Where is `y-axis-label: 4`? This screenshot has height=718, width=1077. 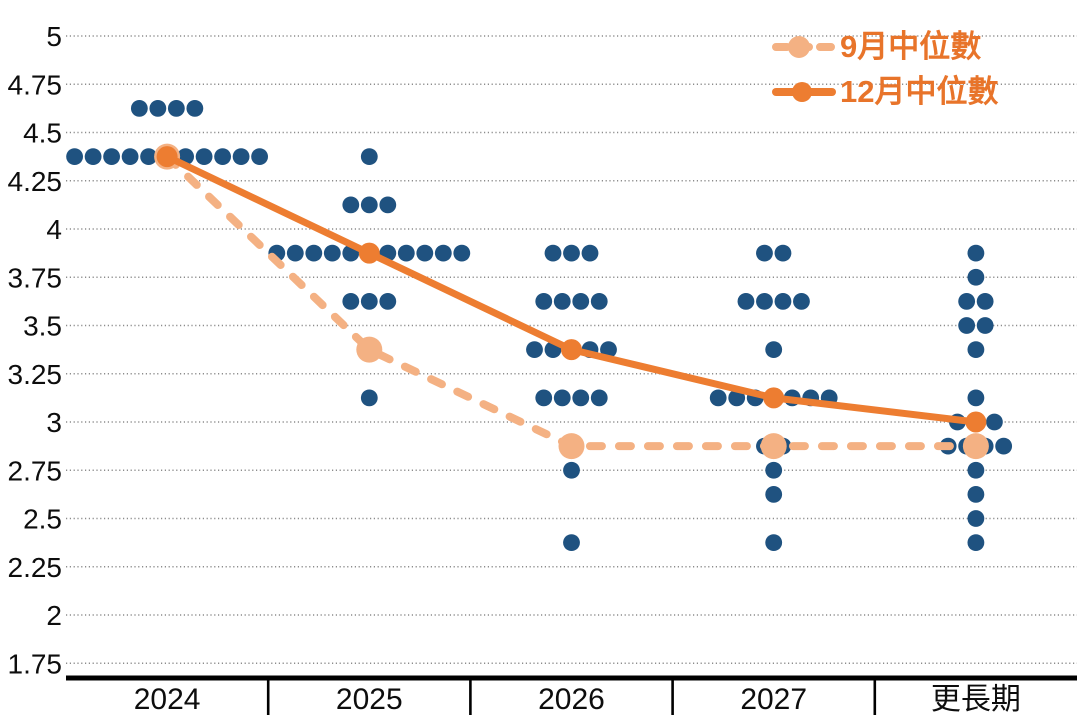 y-axis-label: 4 is located at coordinates (54, 229).